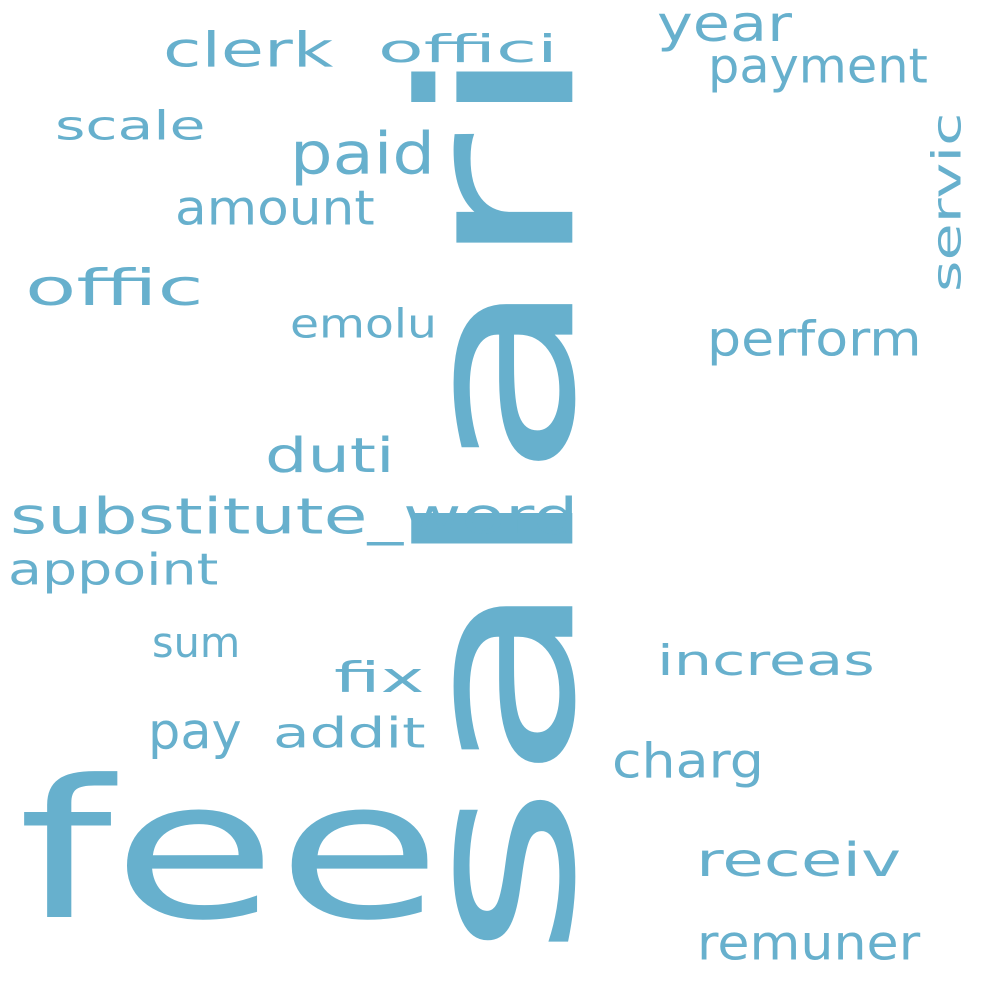 The width and height of the screenshot is (1000, 1000). Describe the element at coordinates (468, 49) in the screenshot. I see `word-offici: offici` at that location.